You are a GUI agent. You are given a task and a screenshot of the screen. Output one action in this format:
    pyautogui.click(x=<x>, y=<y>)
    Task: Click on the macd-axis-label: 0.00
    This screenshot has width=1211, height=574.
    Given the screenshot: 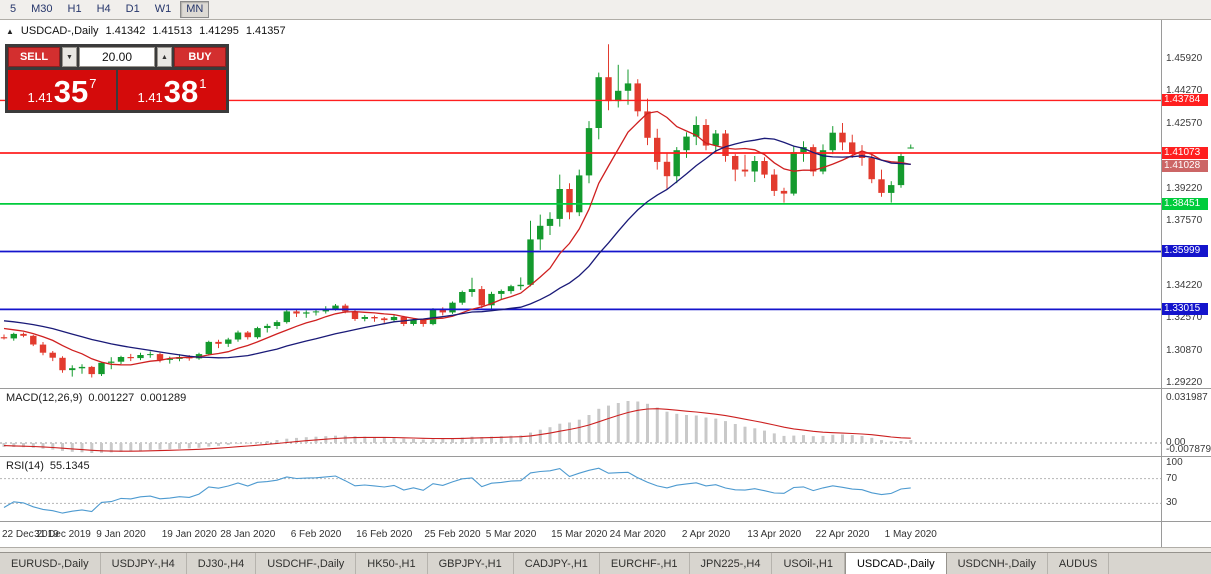 What is the action you would take?
    pyautogui.click(x=1176, y=442)
    